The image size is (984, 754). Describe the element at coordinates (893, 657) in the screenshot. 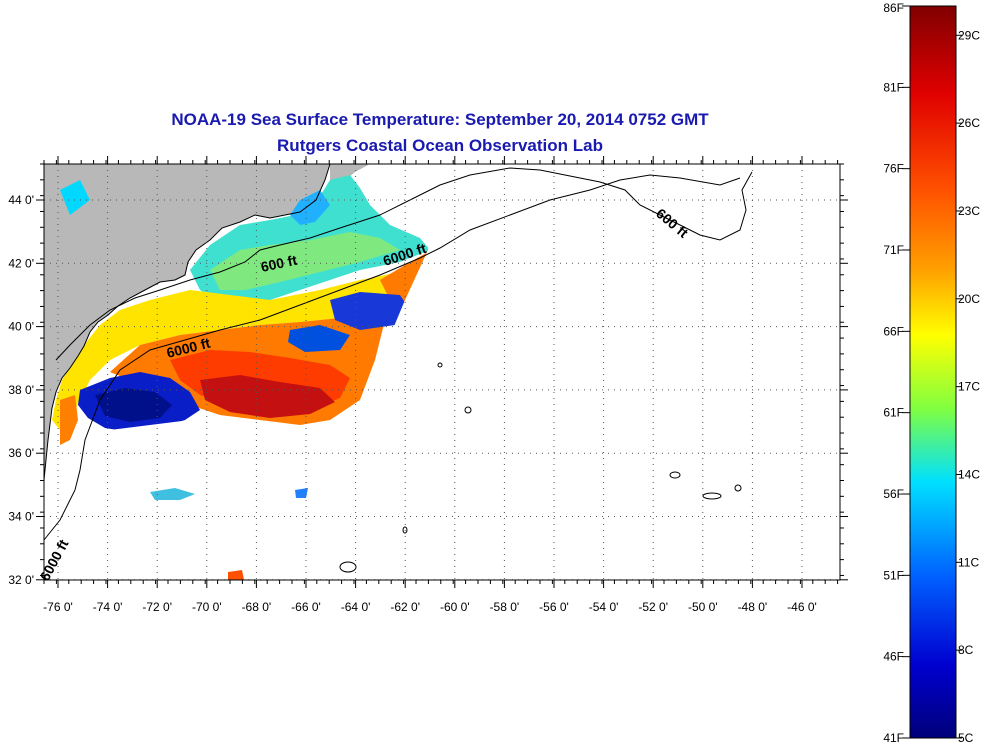

I see `colorbar-f-label: 46F` at that location.